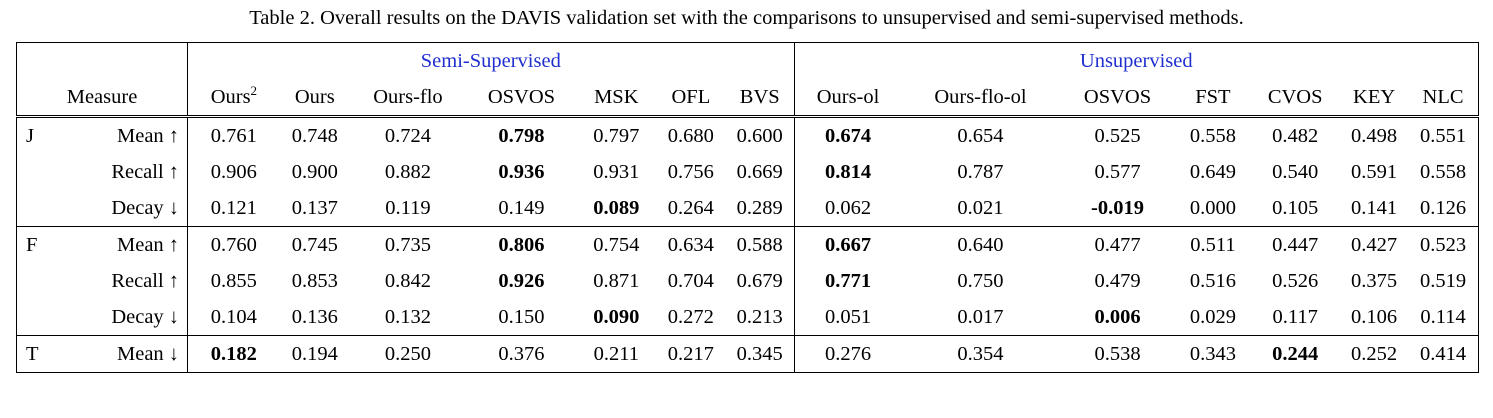 This screenshot has height=418, width=1493. What do you see at coordinates (980, 208) in the screenshot?
I see `cell-unsup-1: 0.021` at bounding box center [980, 208].